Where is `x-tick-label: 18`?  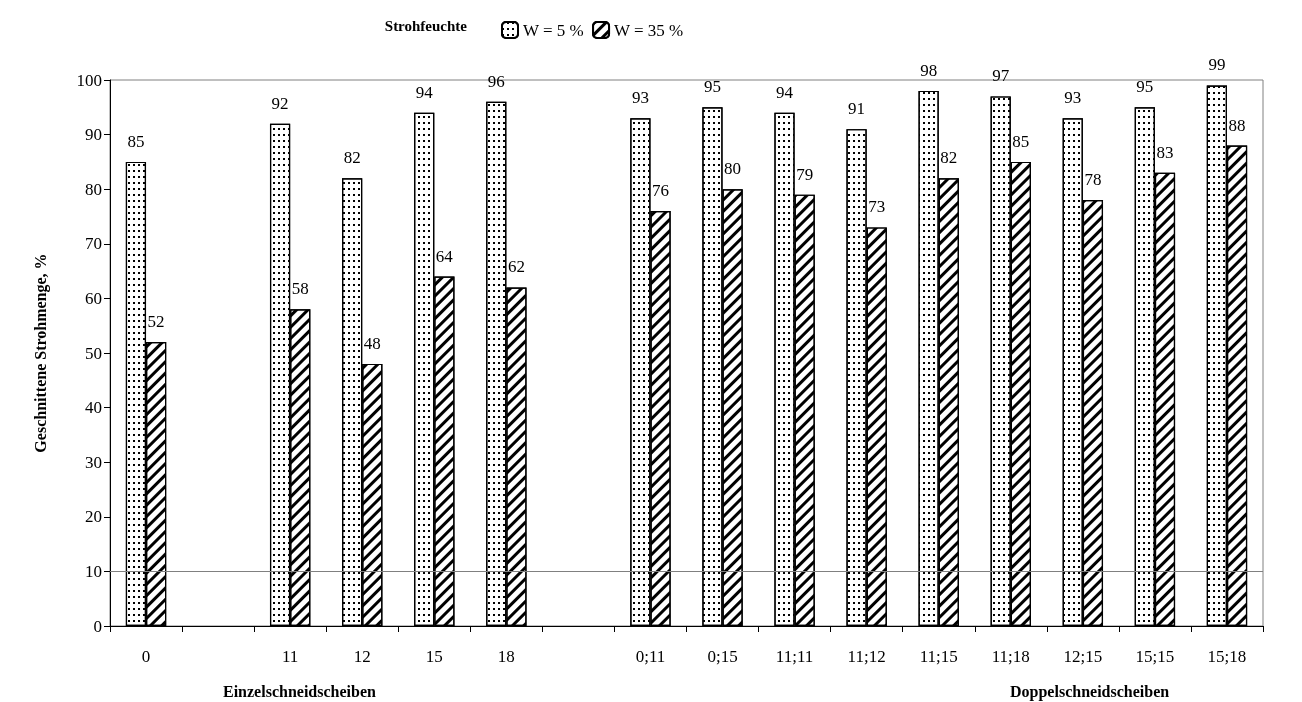
x-tick-label: 18 is located at coordinates (506, 656).